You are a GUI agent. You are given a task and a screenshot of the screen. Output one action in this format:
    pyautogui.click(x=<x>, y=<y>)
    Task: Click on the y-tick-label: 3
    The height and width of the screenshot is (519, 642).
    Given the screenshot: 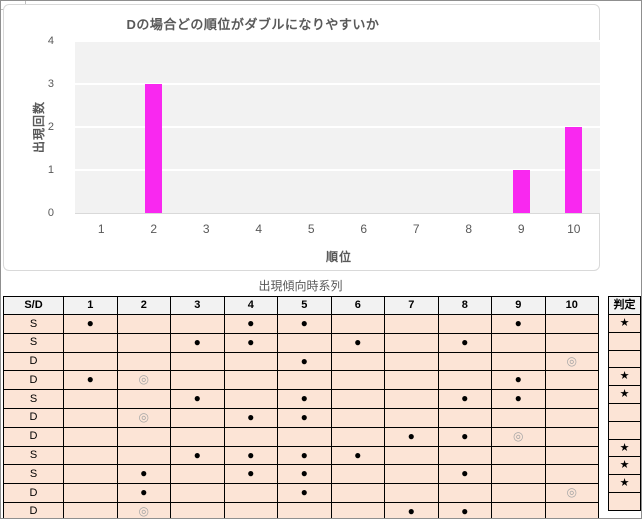 What is the action you would take?
    pyautogui.click(x=50, y=84)
    